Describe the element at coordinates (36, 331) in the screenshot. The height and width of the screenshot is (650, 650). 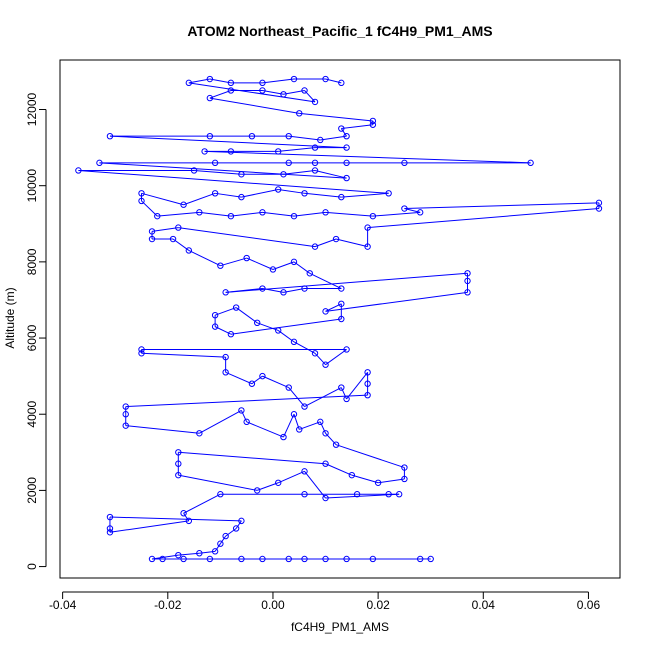
I see `y-axis: 0 2000 4000 6000 8000 10000 12000` at that location.